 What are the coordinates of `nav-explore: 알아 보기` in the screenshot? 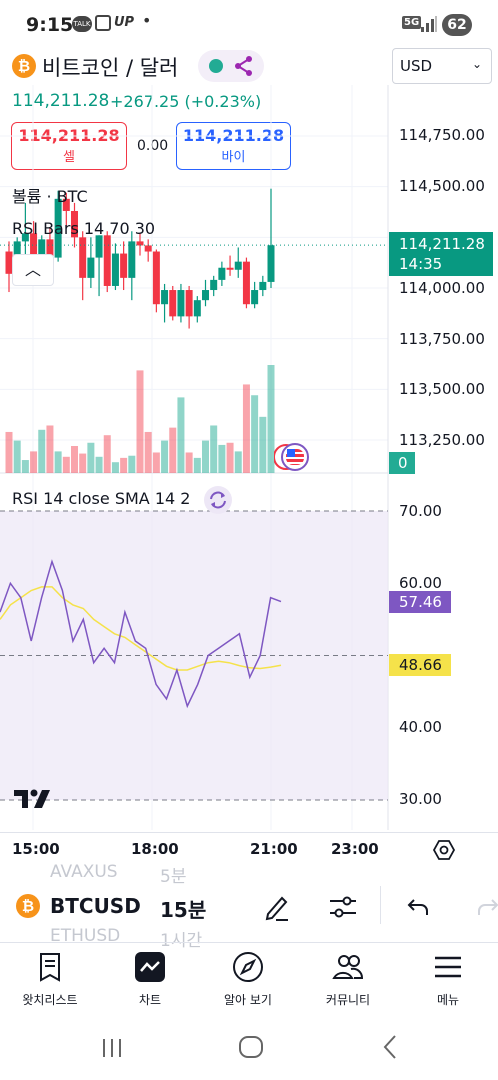 It's located at (248, 981).